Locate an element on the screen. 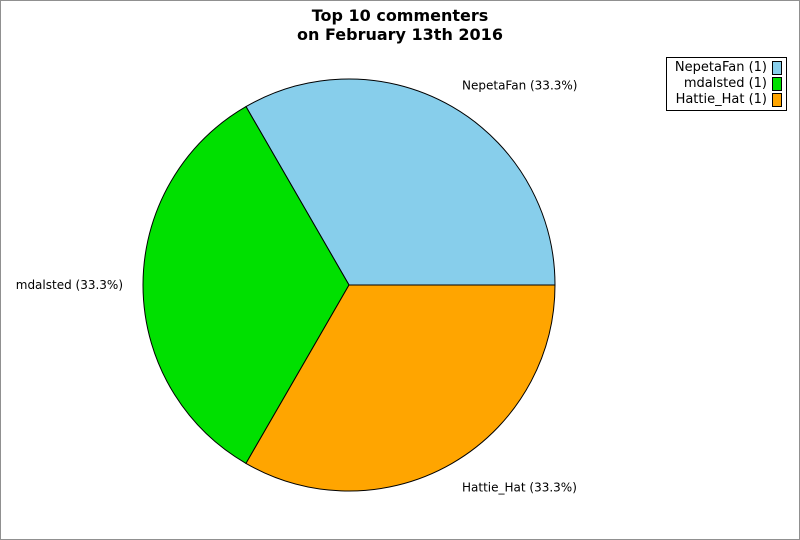 The height and width of the screenshot is (540, 800). chart-title-line1: Top 10 commenters is located at coordinates (400, 15).